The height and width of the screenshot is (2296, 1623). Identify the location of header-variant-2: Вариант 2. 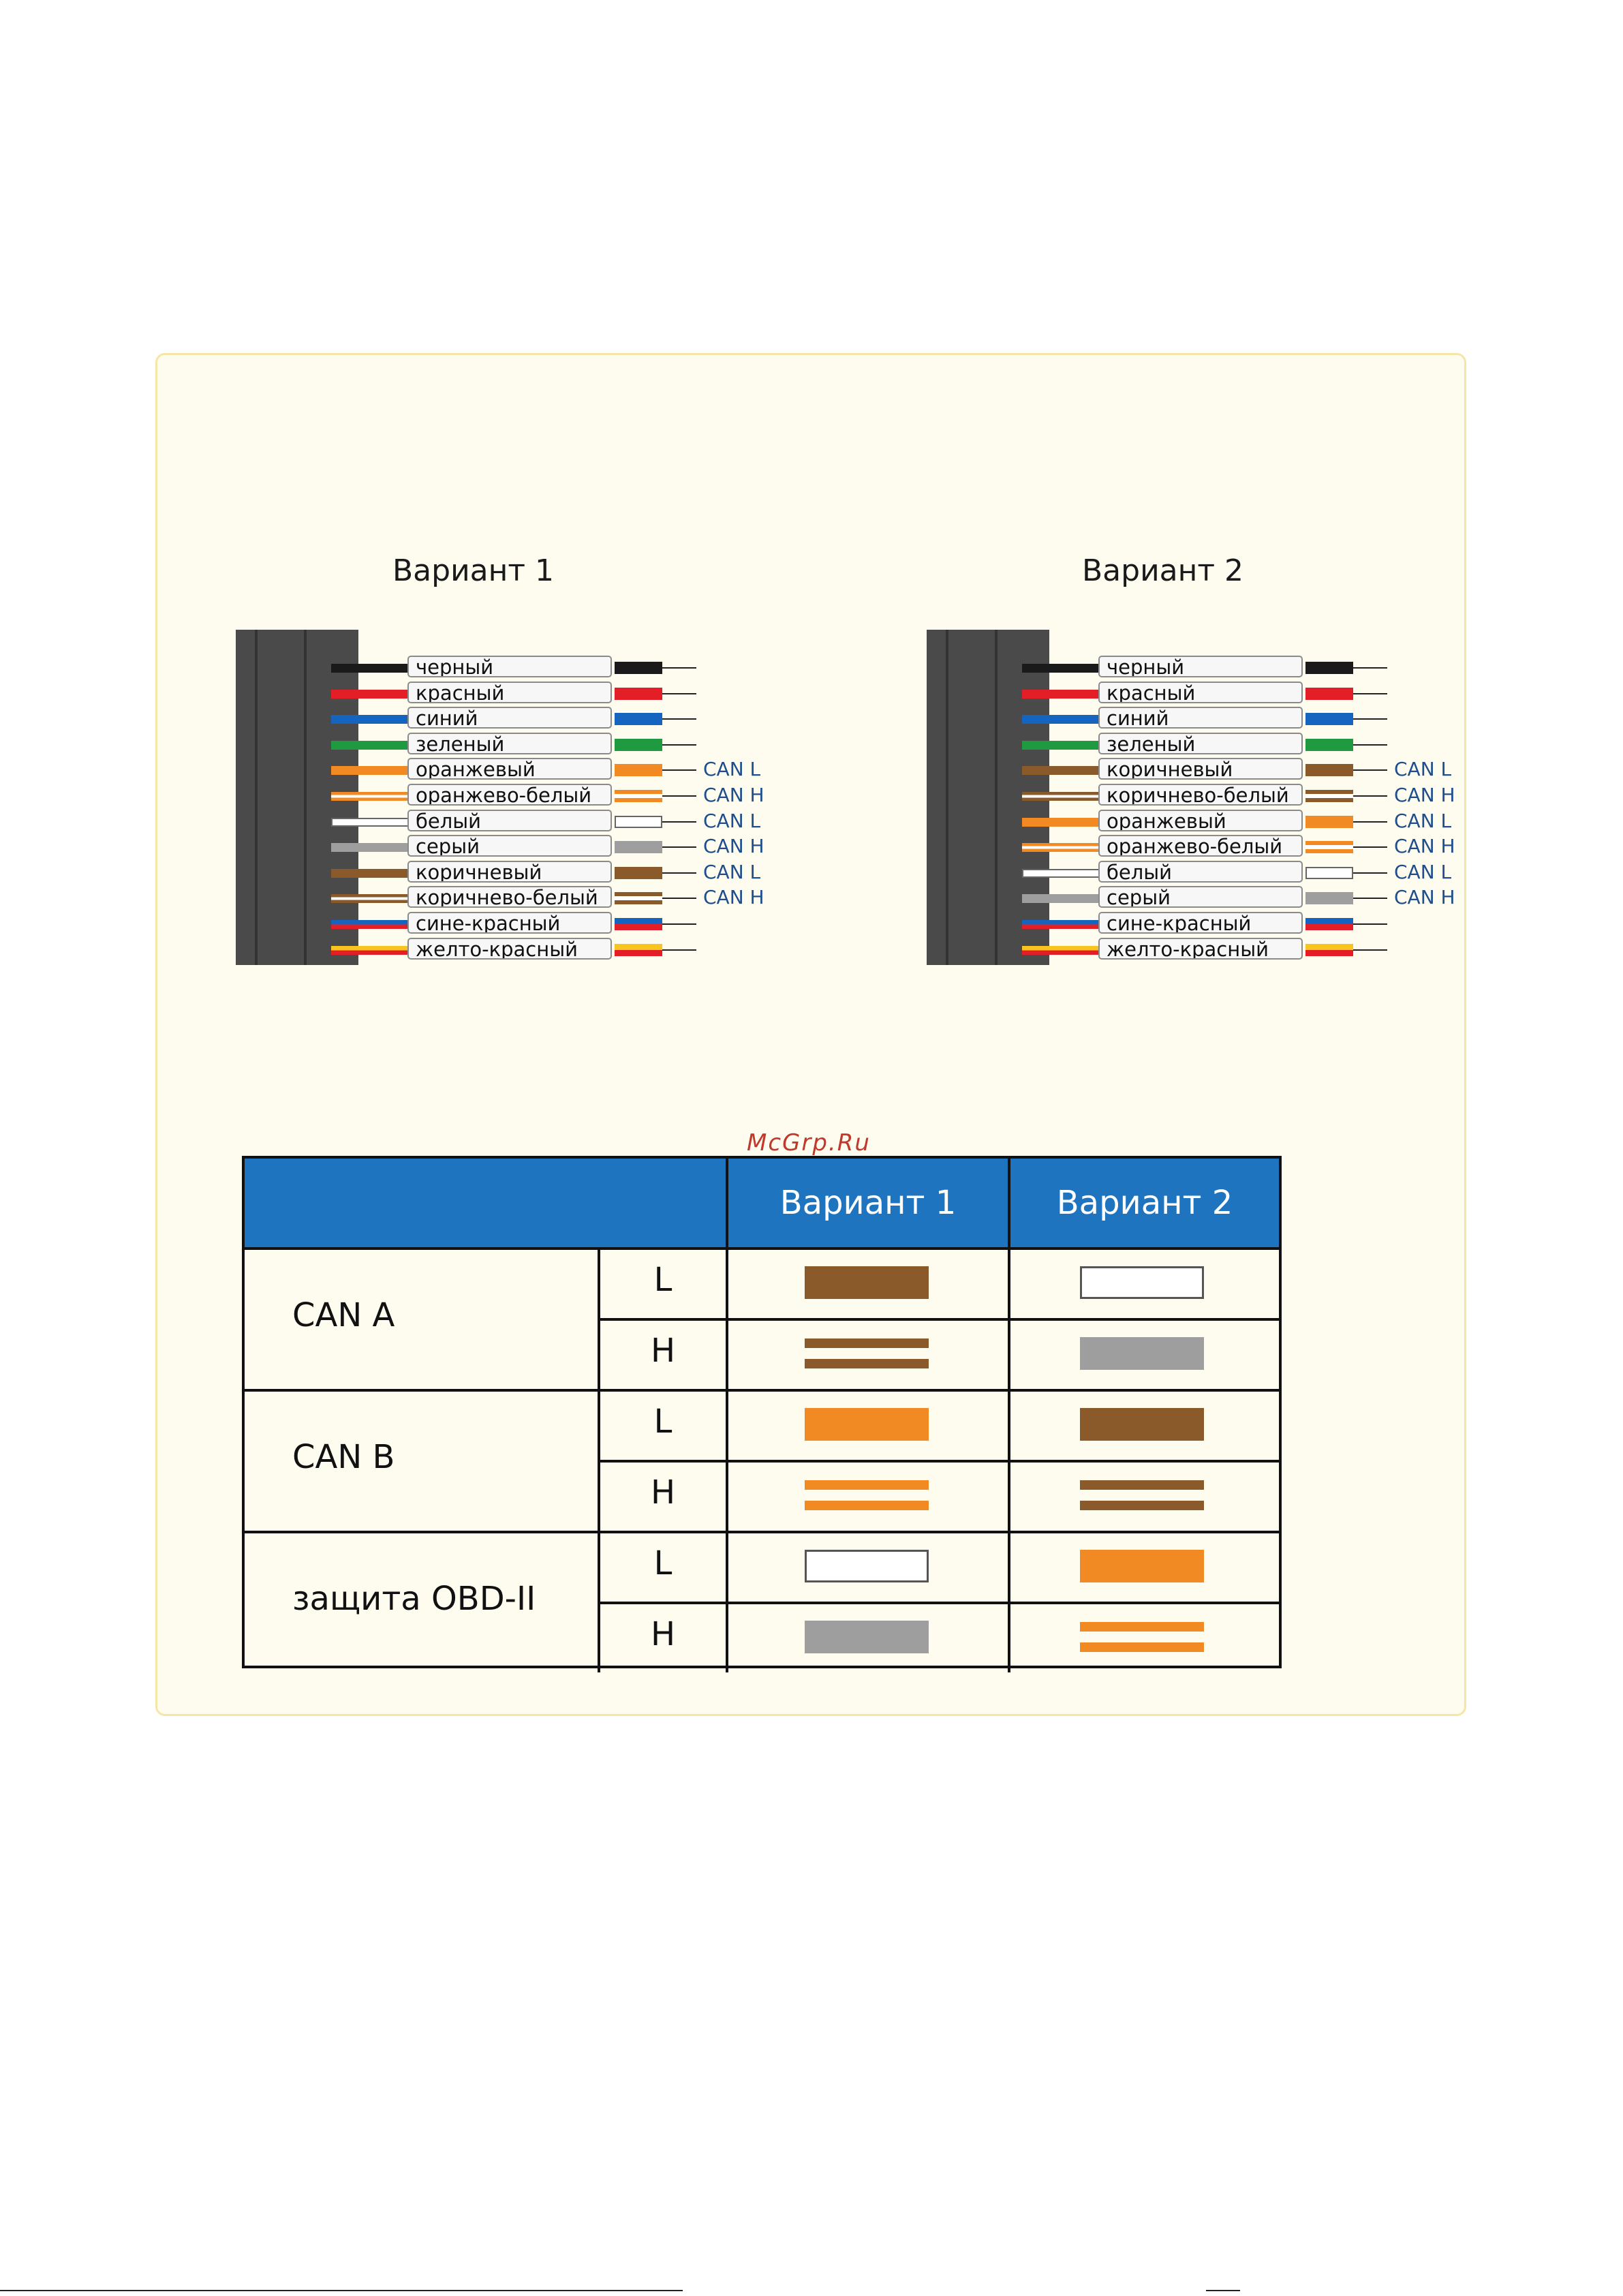
(1143, 1203).